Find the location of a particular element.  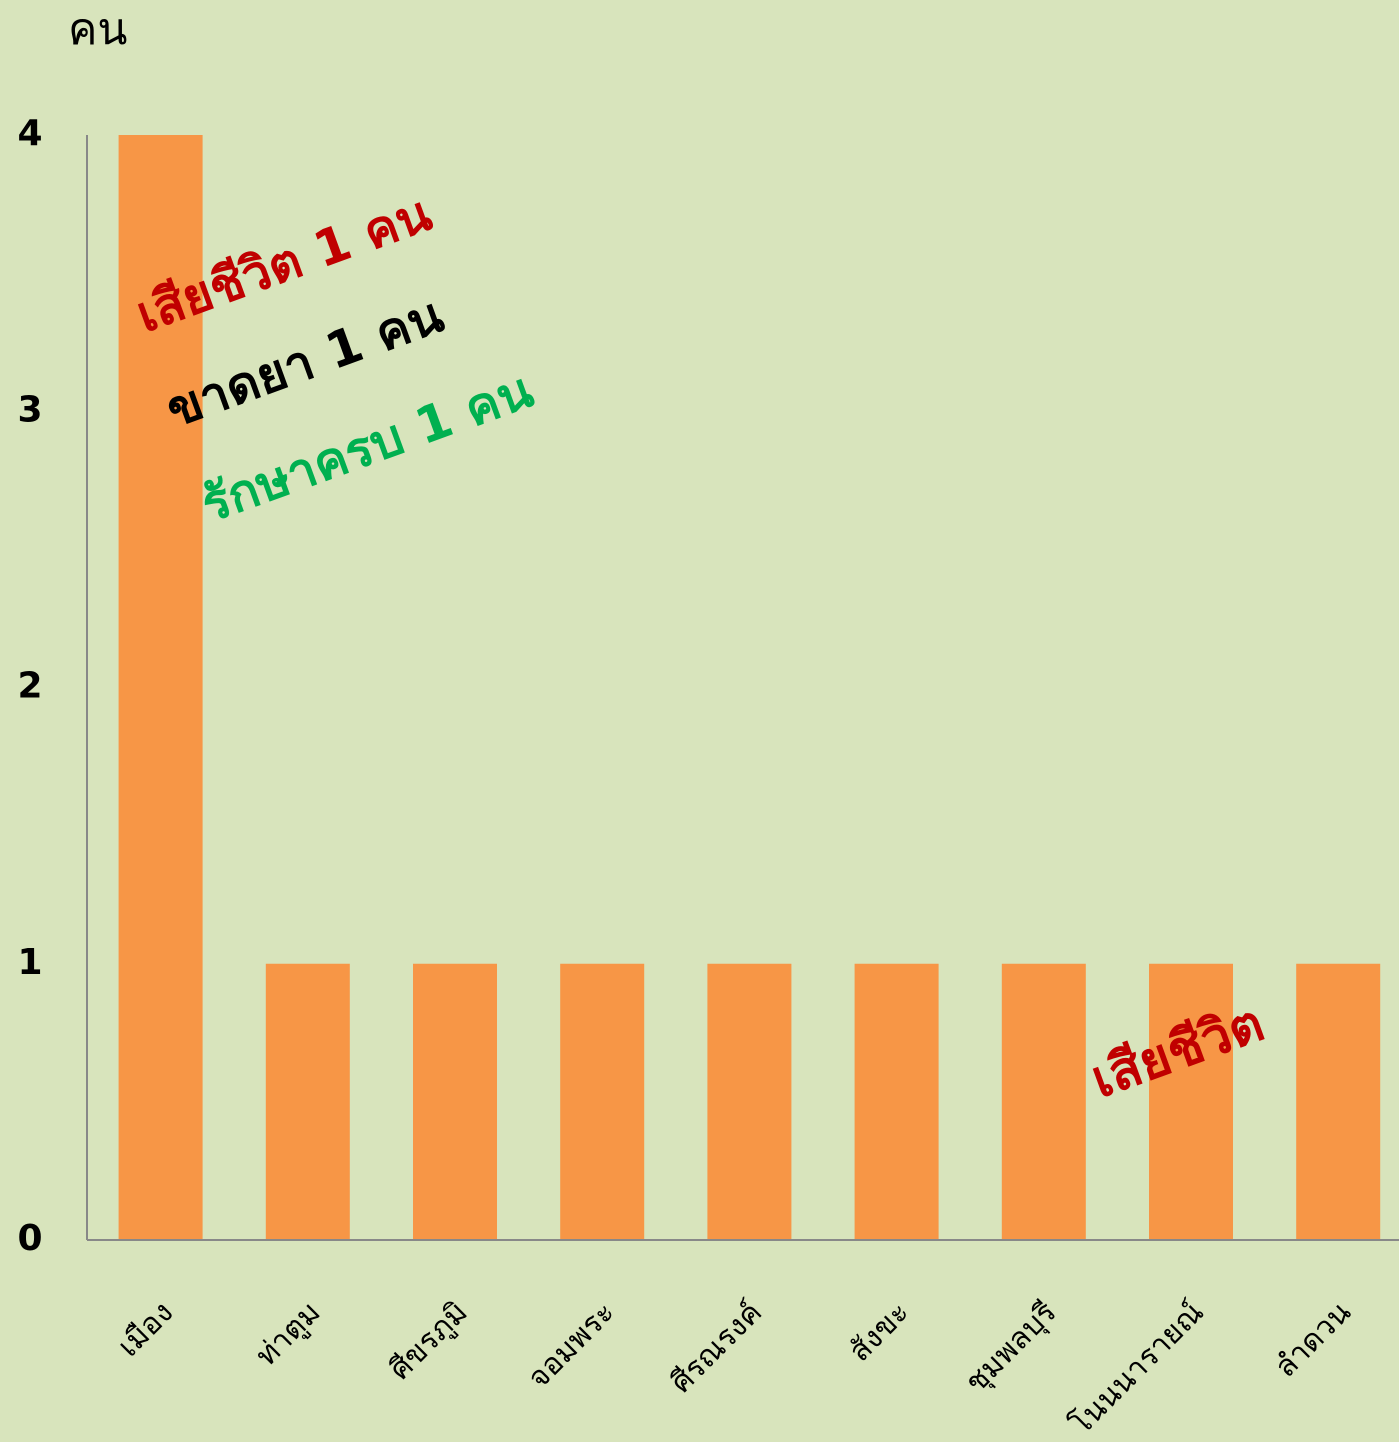

y-tick-label: 0 is located at coordinates (29, 1238).